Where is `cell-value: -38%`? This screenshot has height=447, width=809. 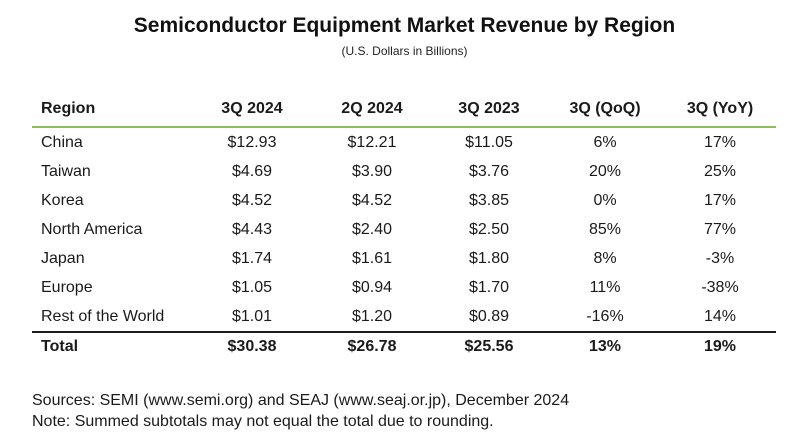 cell-value: -38% is located at coordinates (720, 287).